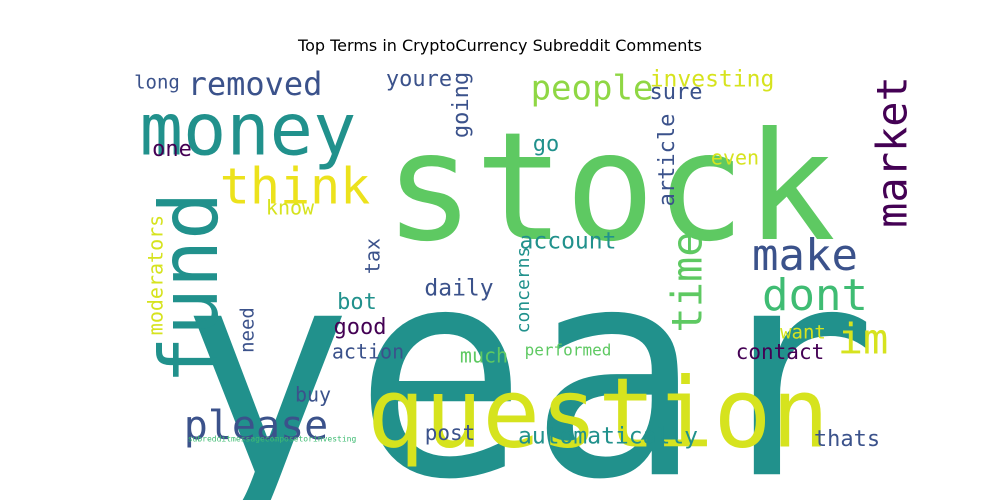 This screenshot has width=1000, height=500. I want to click on word-performed: performed, so click(568, 350).